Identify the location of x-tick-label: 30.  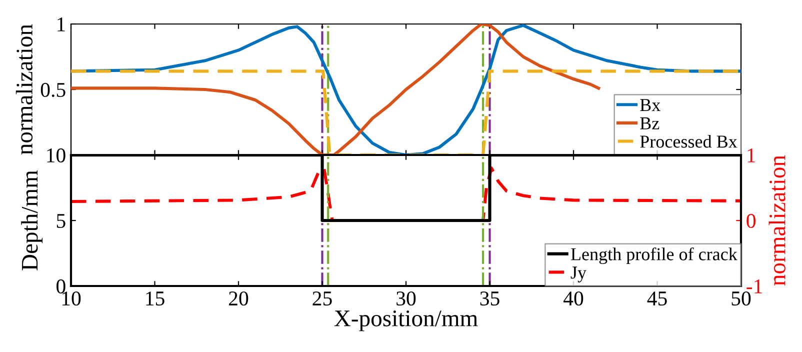
(406, 298).